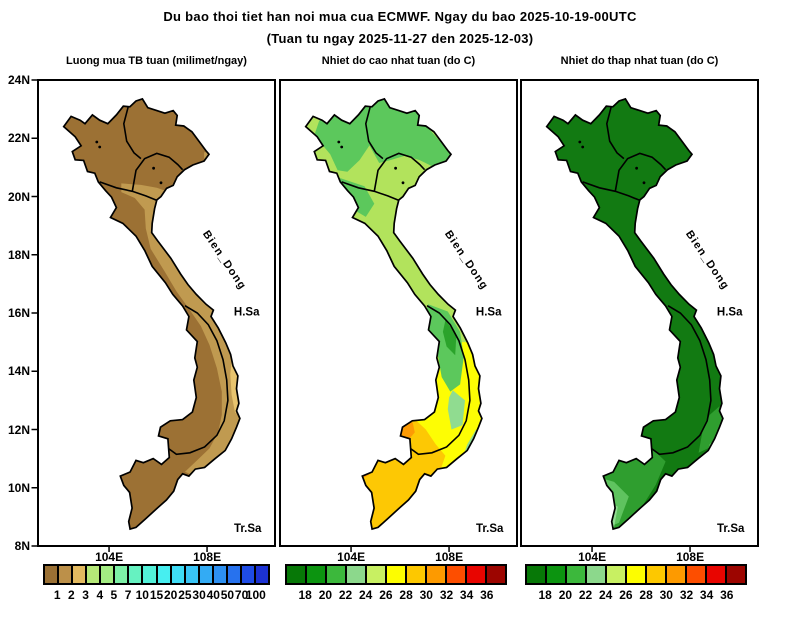 The image size is (800, 618). I want to click on colorbar-tick-label: 1, so click(57, 595).